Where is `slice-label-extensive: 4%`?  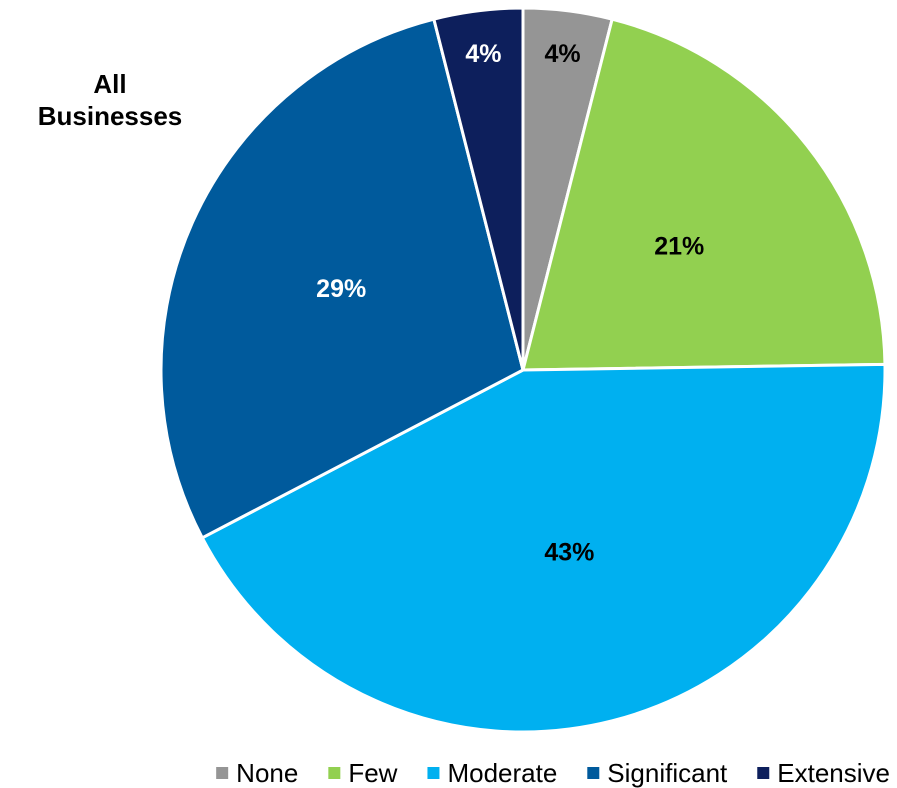
slice-label-extensive: 4% is located at coordinates (483, 54).